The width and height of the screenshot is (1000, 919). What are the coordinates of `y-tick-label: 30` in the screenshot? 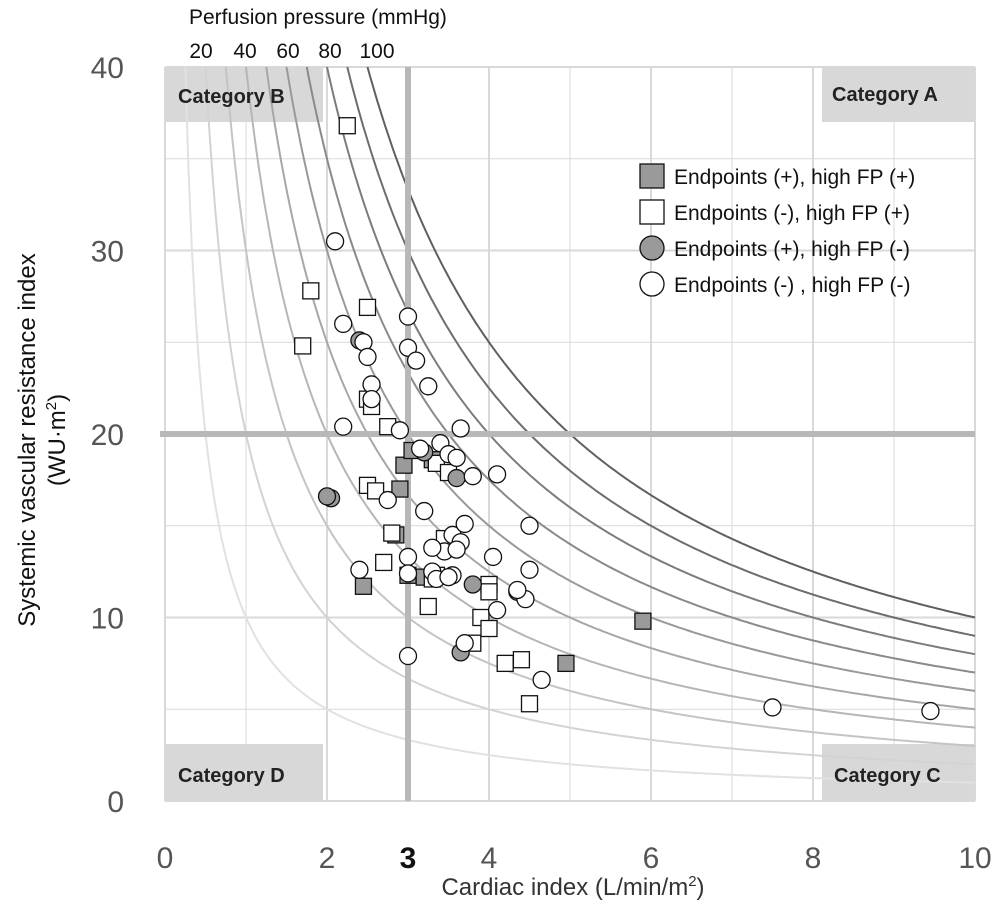 It's located at (107, 252).